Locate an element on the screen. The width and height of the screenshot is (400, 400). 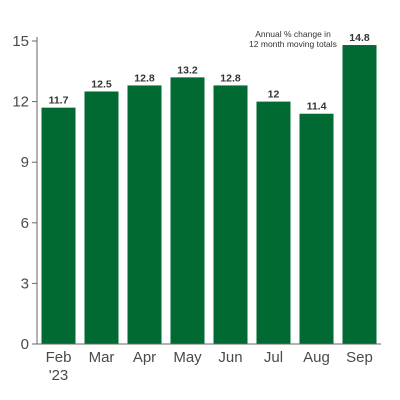
data-label: 11.4 is located at coordinates (317, 107).